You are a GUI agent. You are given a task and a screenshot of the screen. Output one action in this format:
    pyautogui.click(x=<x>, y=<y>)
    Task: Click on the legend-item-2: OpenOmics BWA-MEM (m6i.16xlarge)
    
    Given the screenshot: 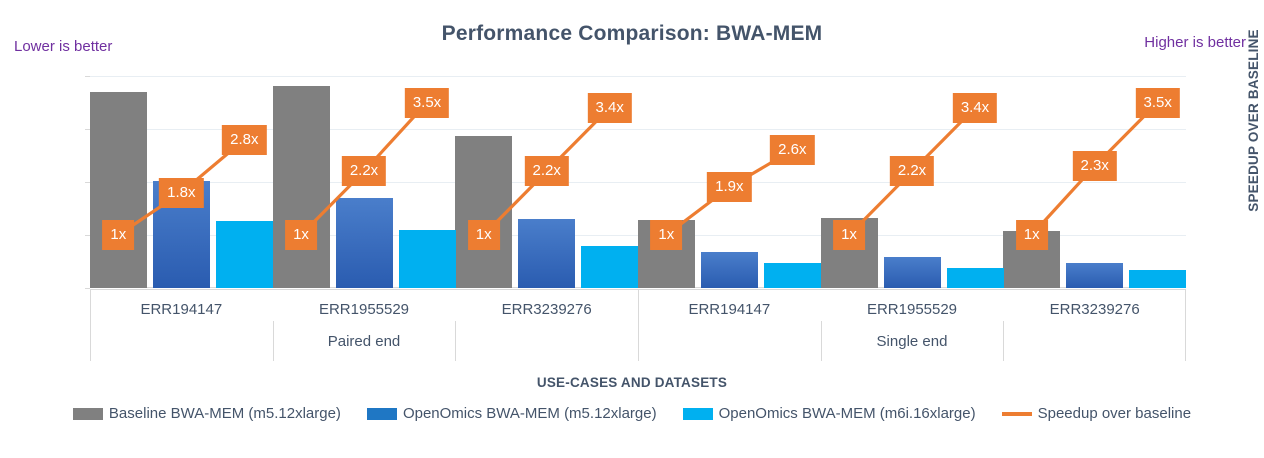 What is the action you would take?
    pyautogui.click(x=829, y=413)
    